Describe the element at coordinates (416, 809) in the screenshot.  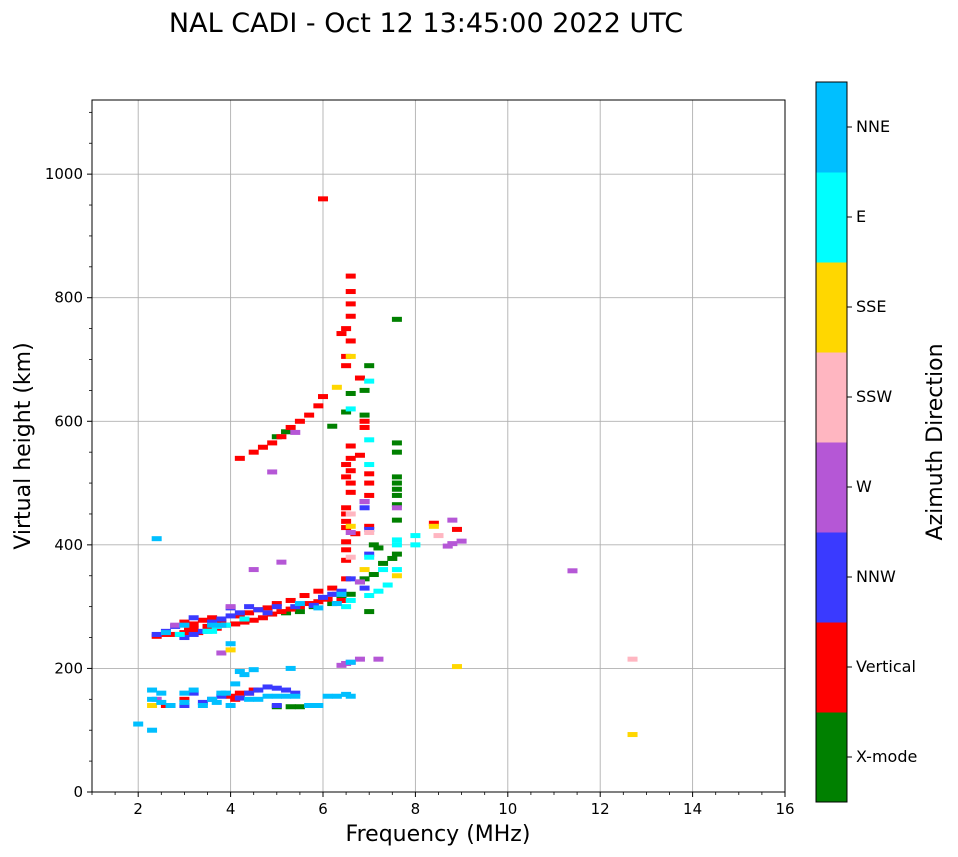
I see `x-tick-label: 8` at that location.